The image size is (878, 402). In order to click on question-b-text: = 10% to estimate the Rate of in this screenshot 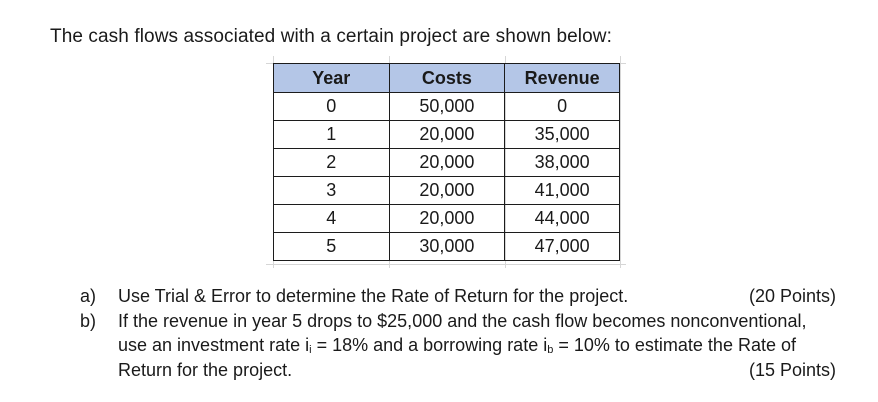, I will do `click(674, 345)`.